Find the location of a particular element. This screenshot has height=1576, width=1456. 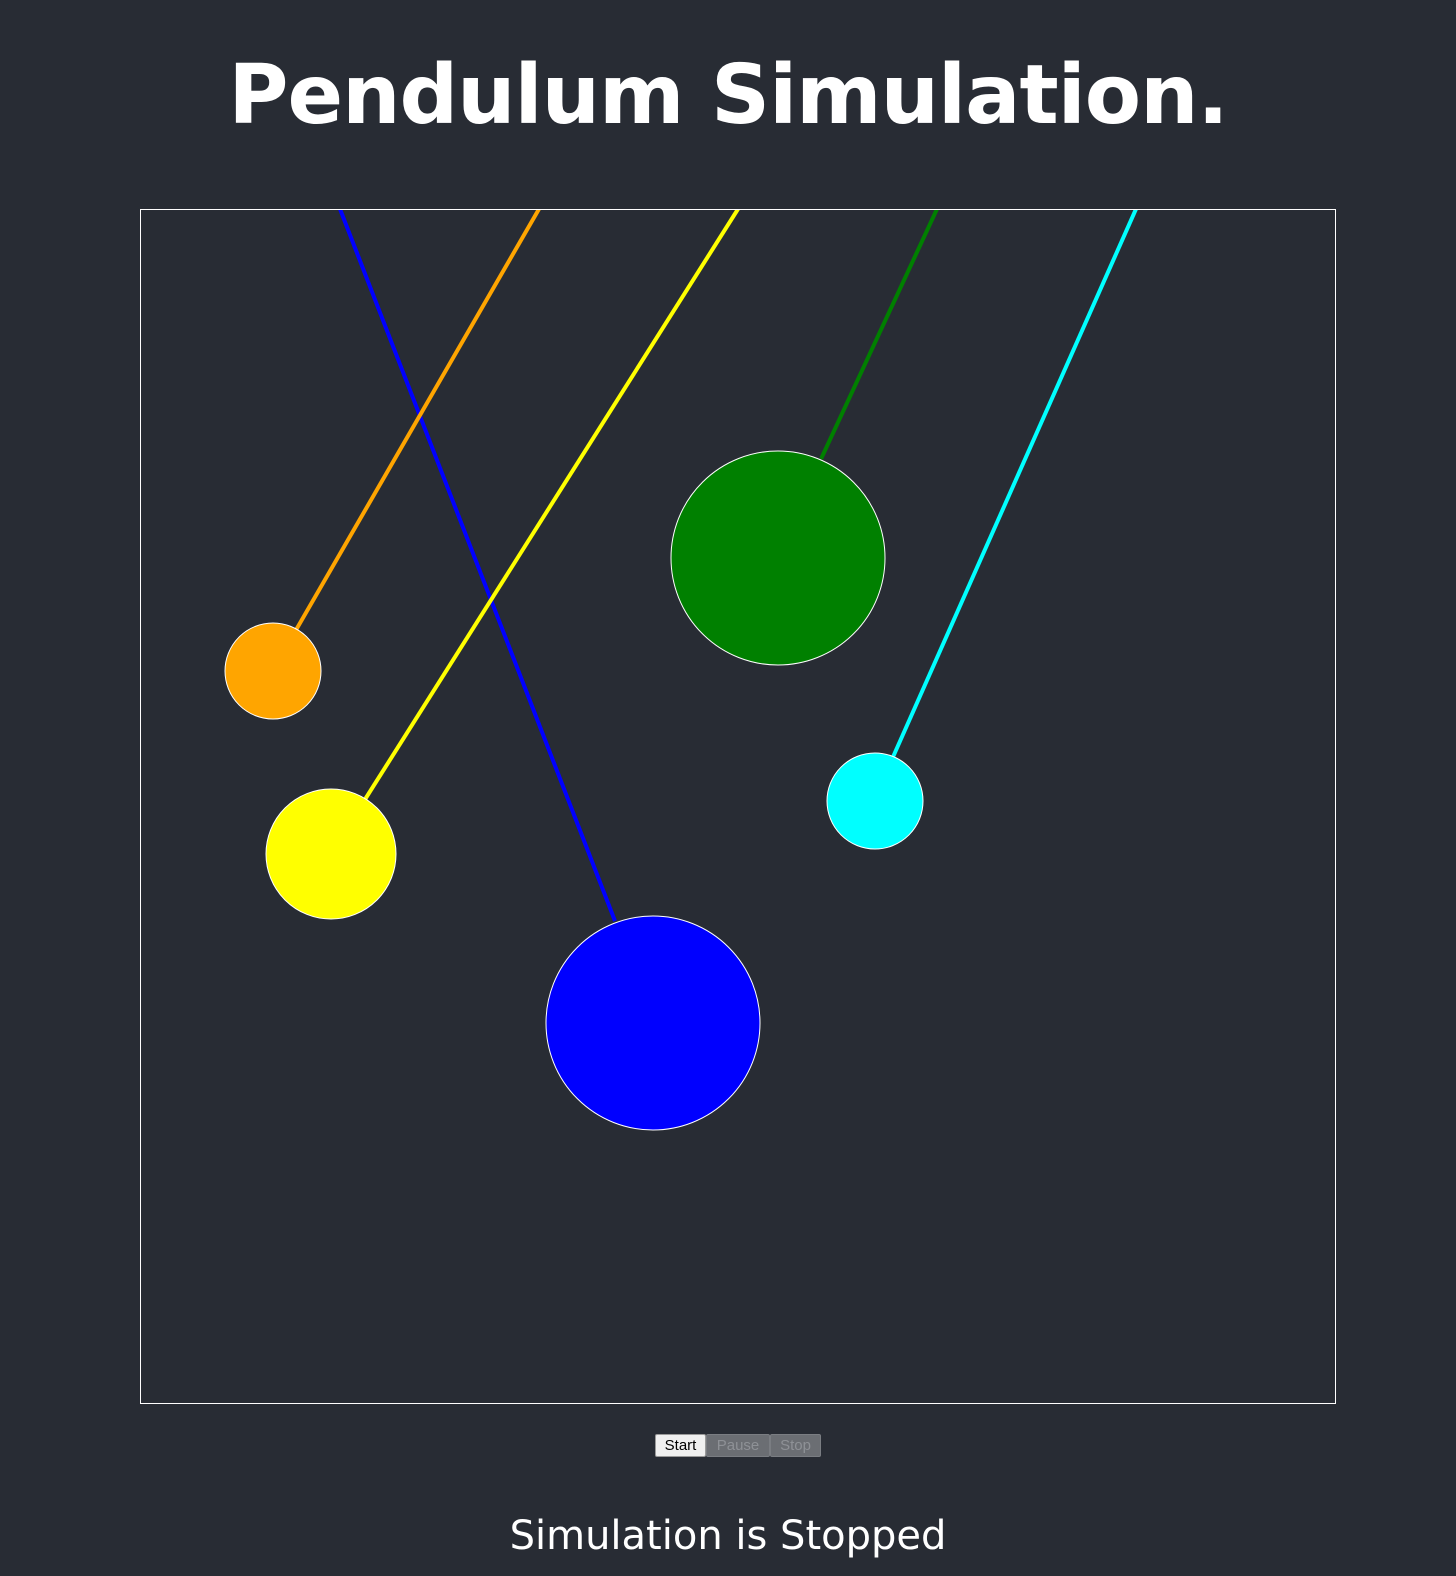

pendulum-orange-string is located at coordinates (417, 420).